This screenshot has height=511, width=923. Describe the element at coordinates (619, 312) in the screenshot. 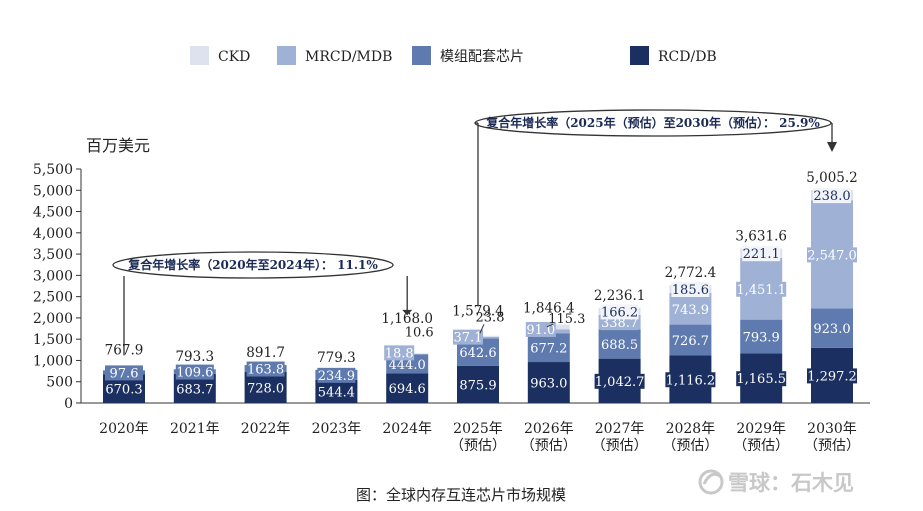

I see `data-label-ckd: 166.2` at that location.